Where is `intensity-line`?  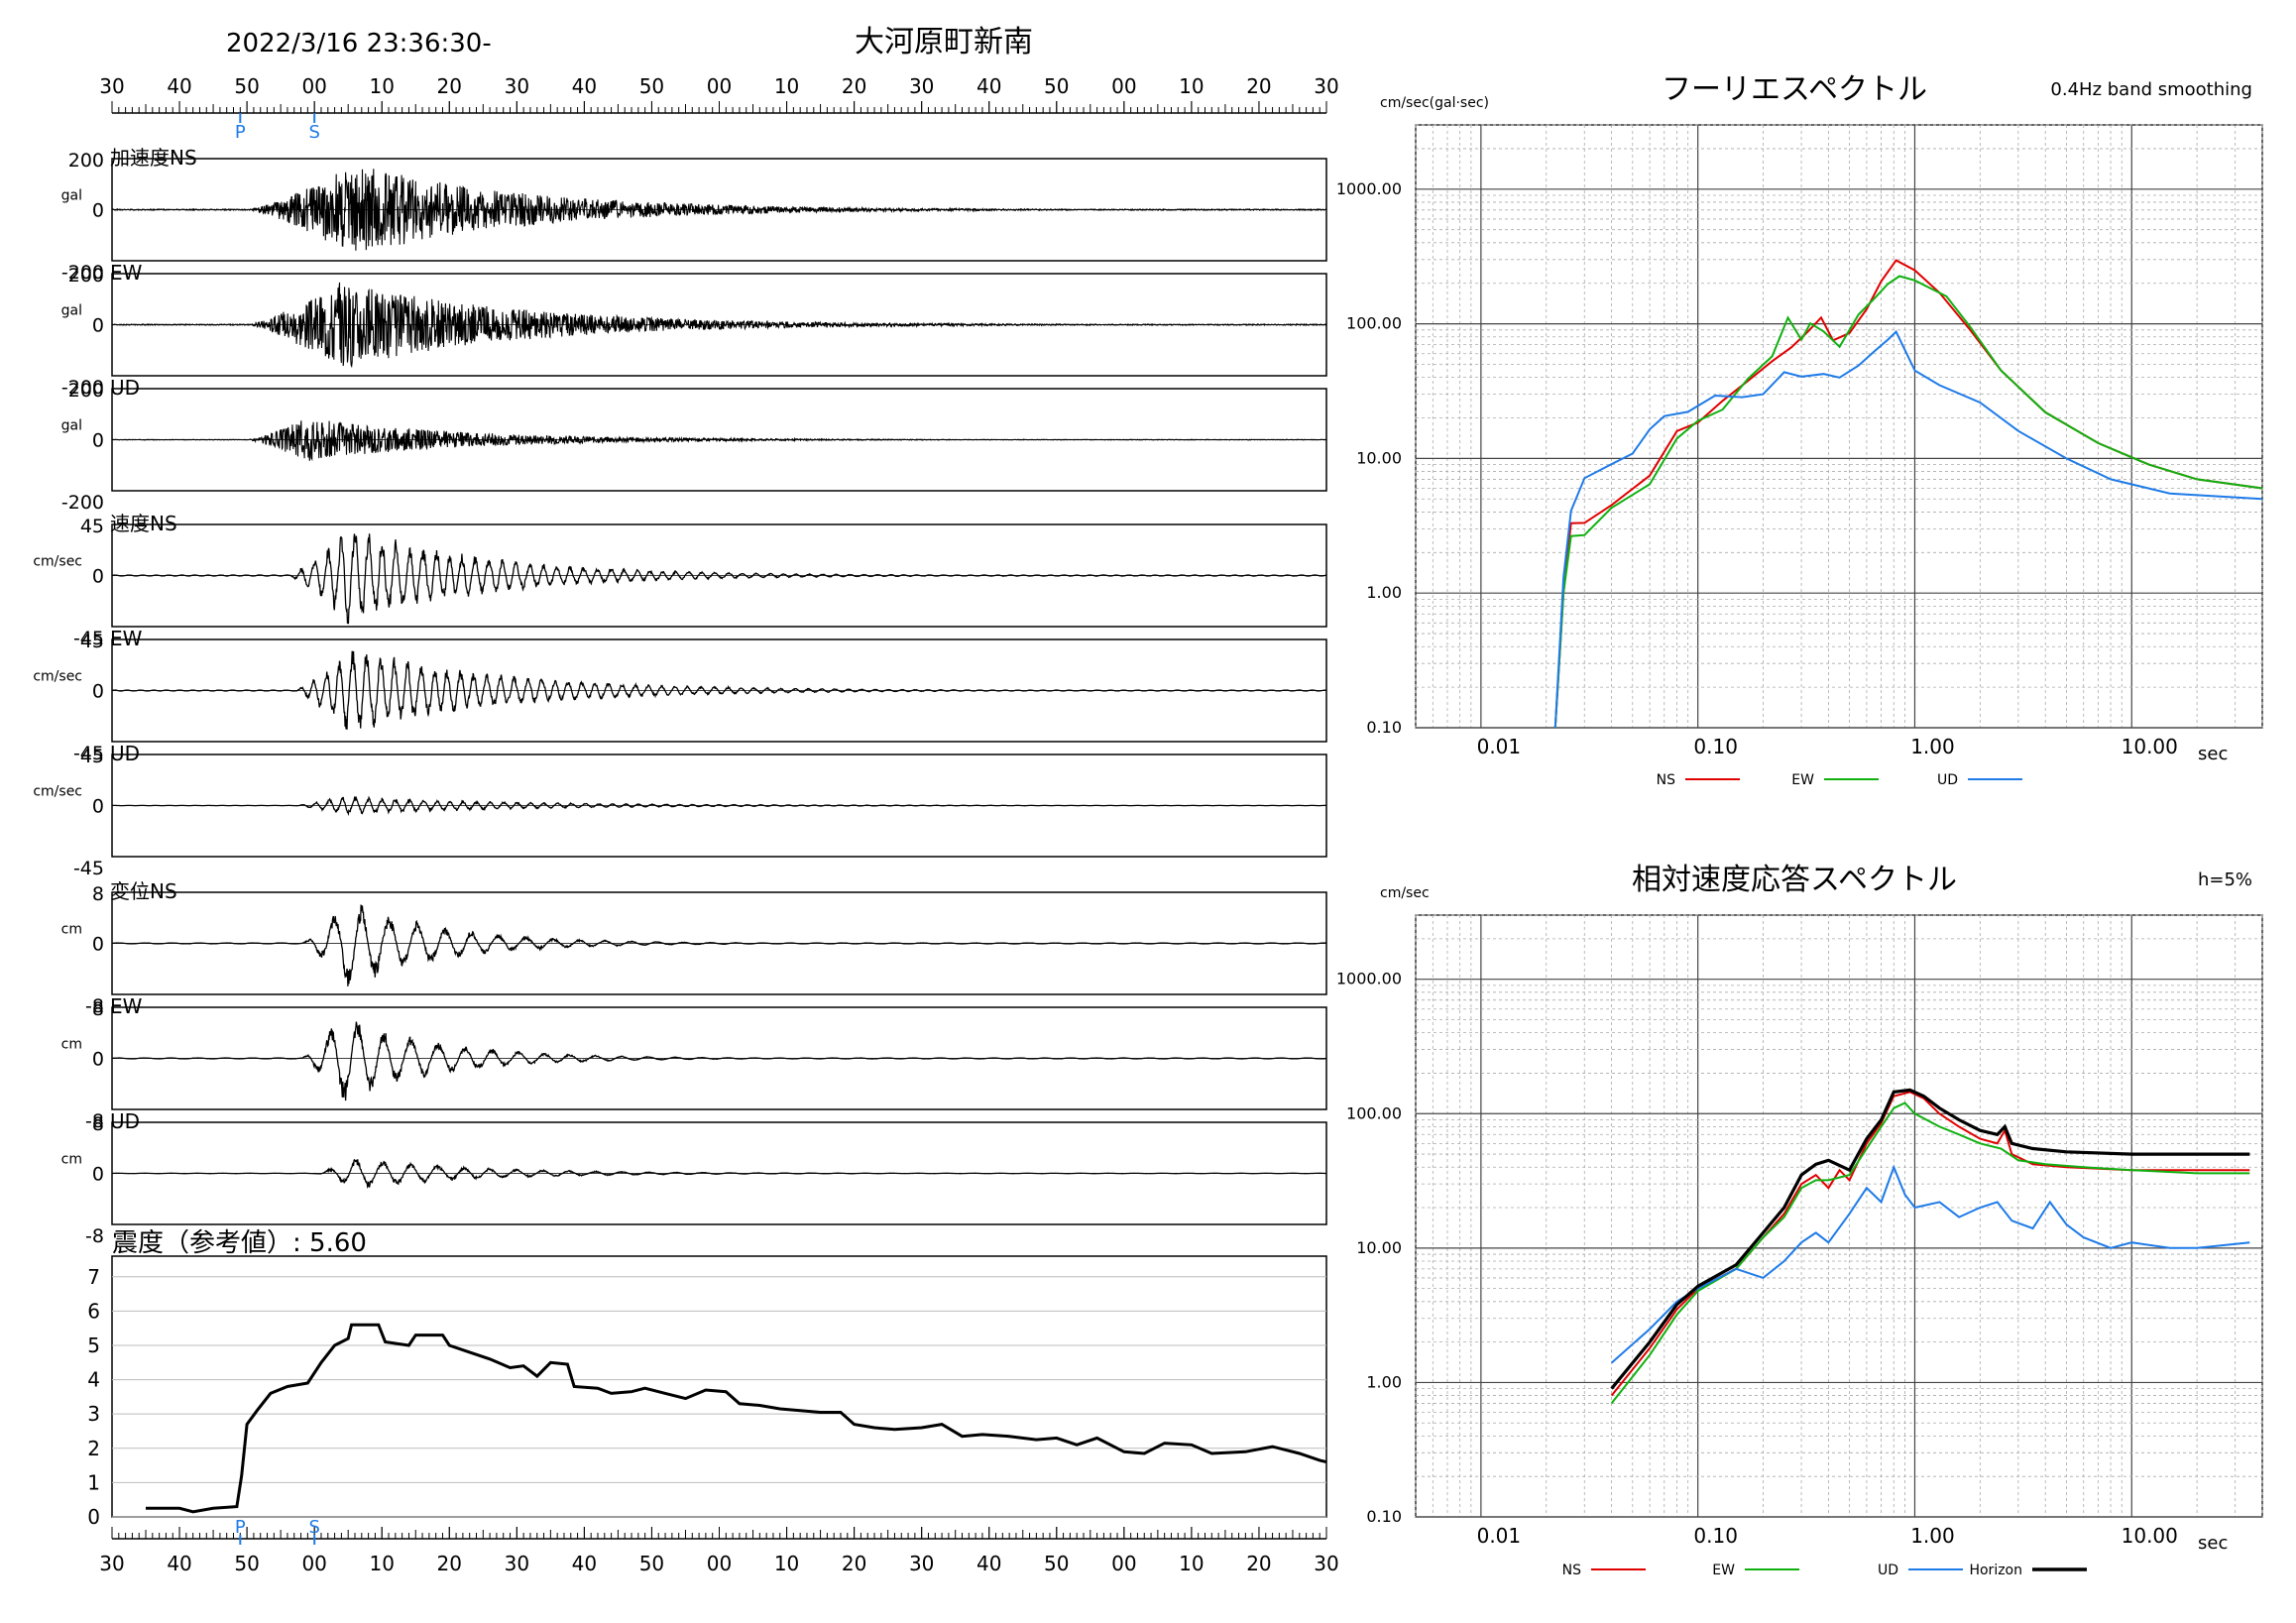
intensity-line is located at coordinates (736, 1418).